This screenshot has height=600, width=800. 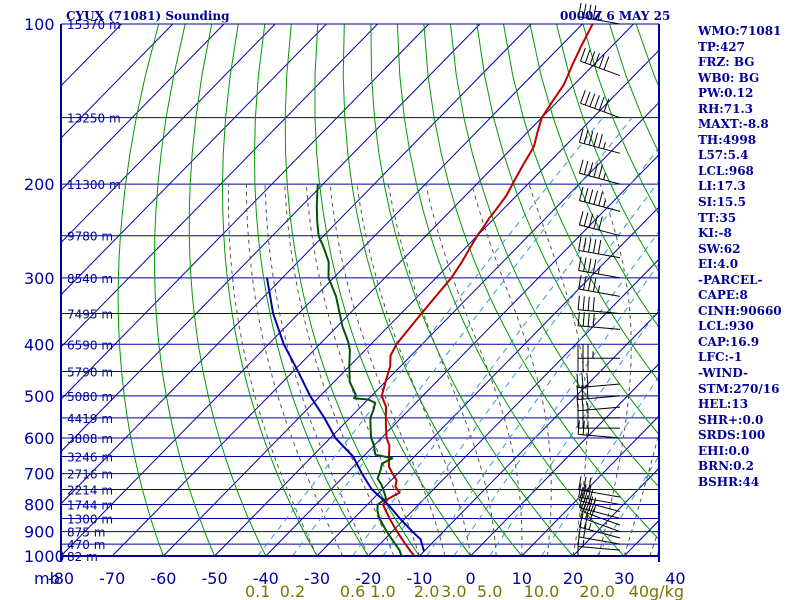 What do you see at coordinates (597, 591) in the screenshot?
I see `mixing-ratio-label: 20.0` at bounding box center [597, 591].